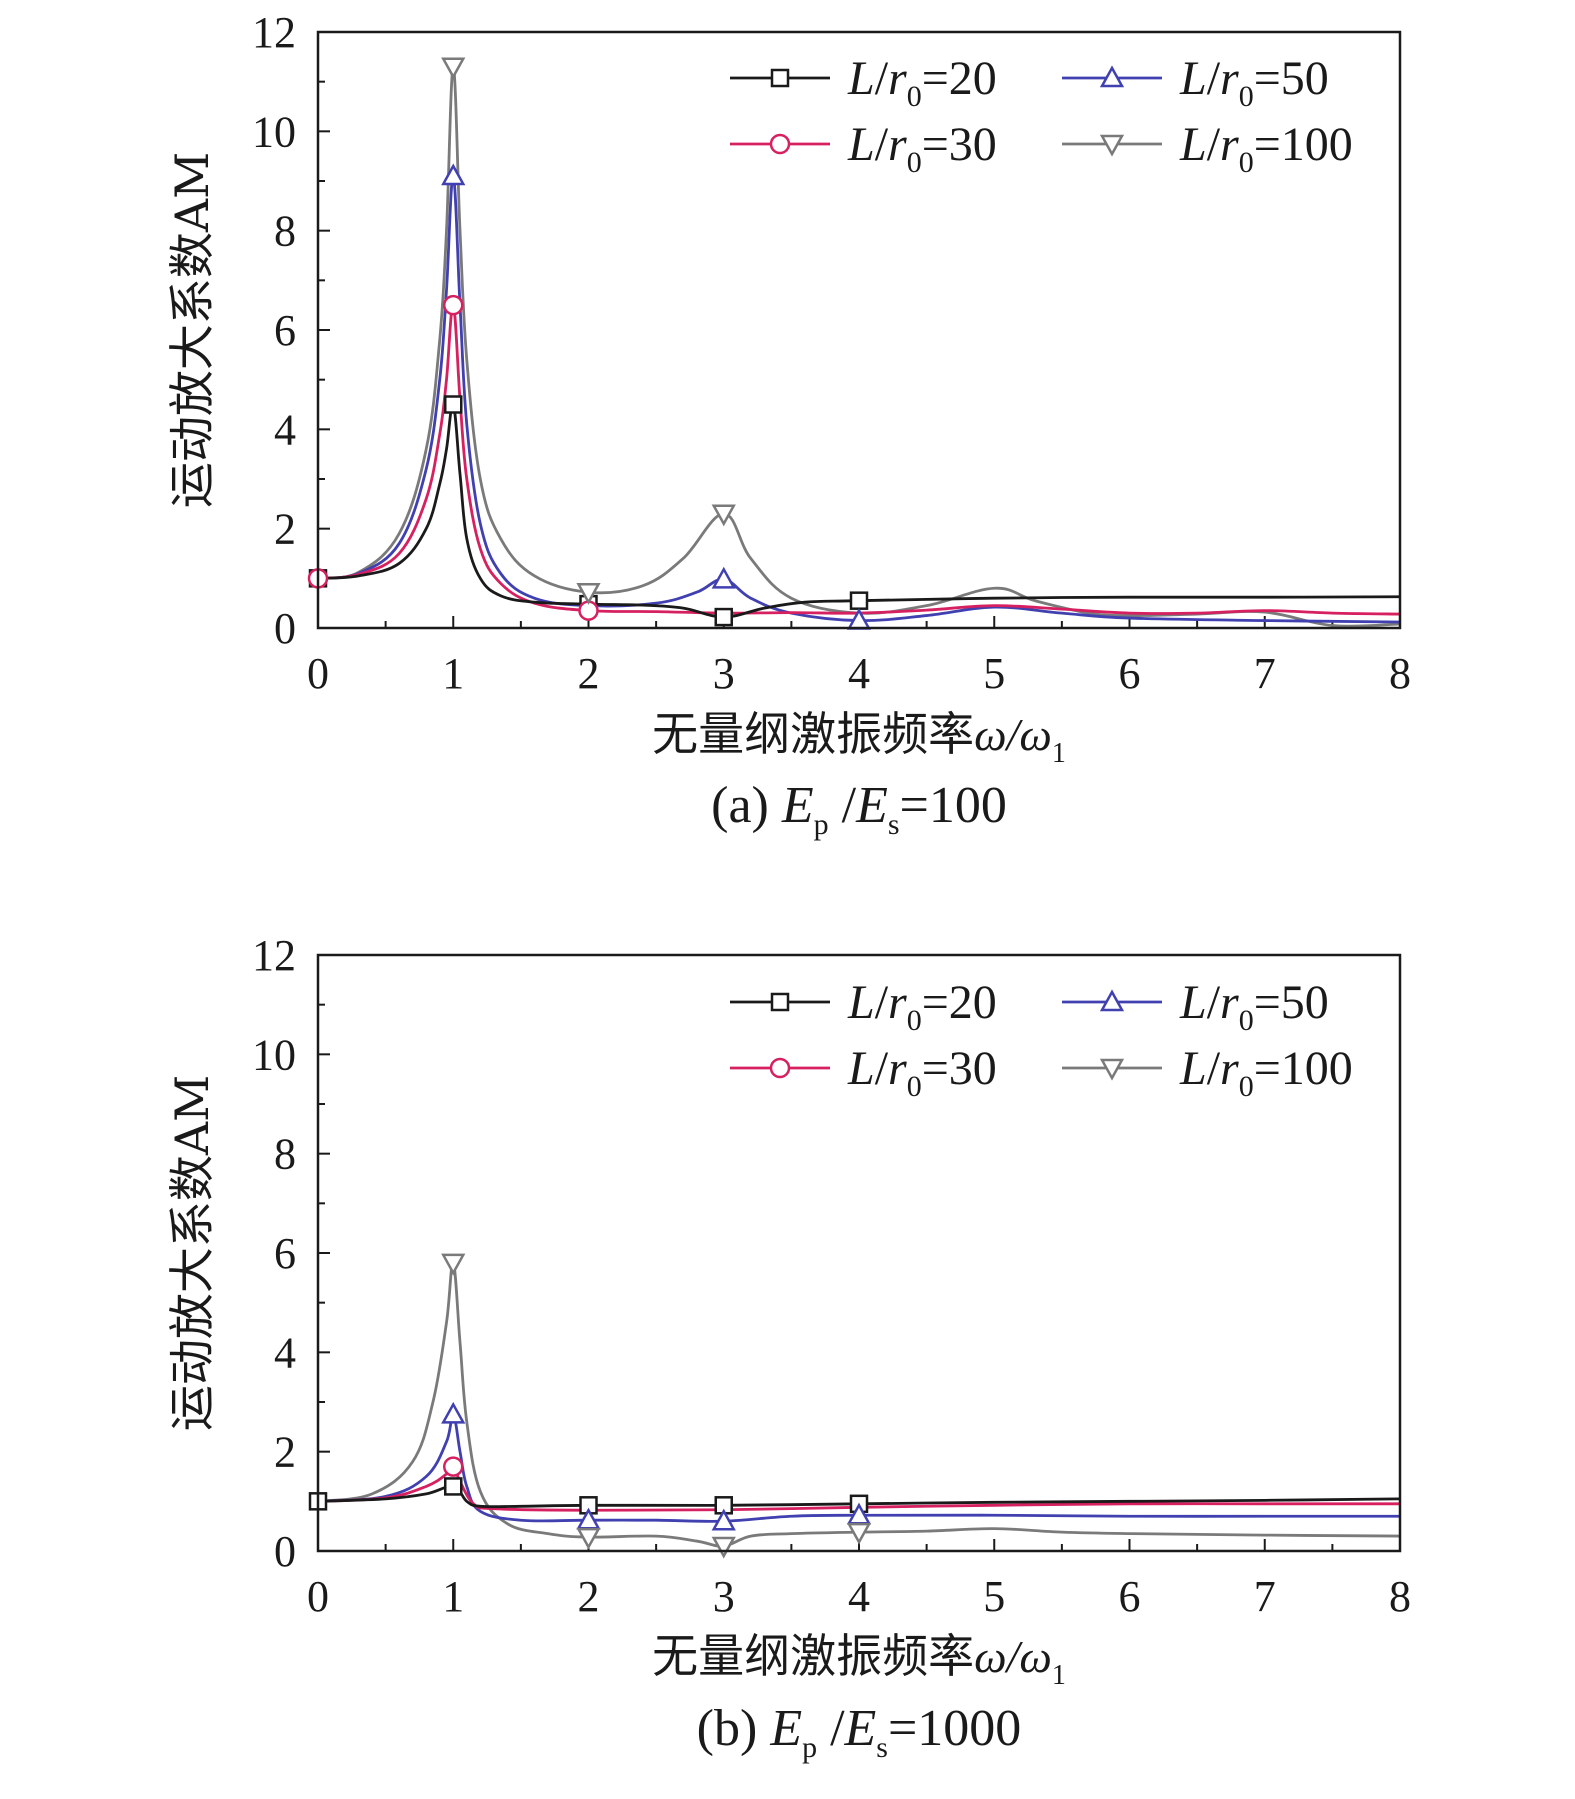  Describe the element at coordinates (859, 1732) in the screenshot. I see `panel-caption: (b) Ep /Es=1000` at that location.